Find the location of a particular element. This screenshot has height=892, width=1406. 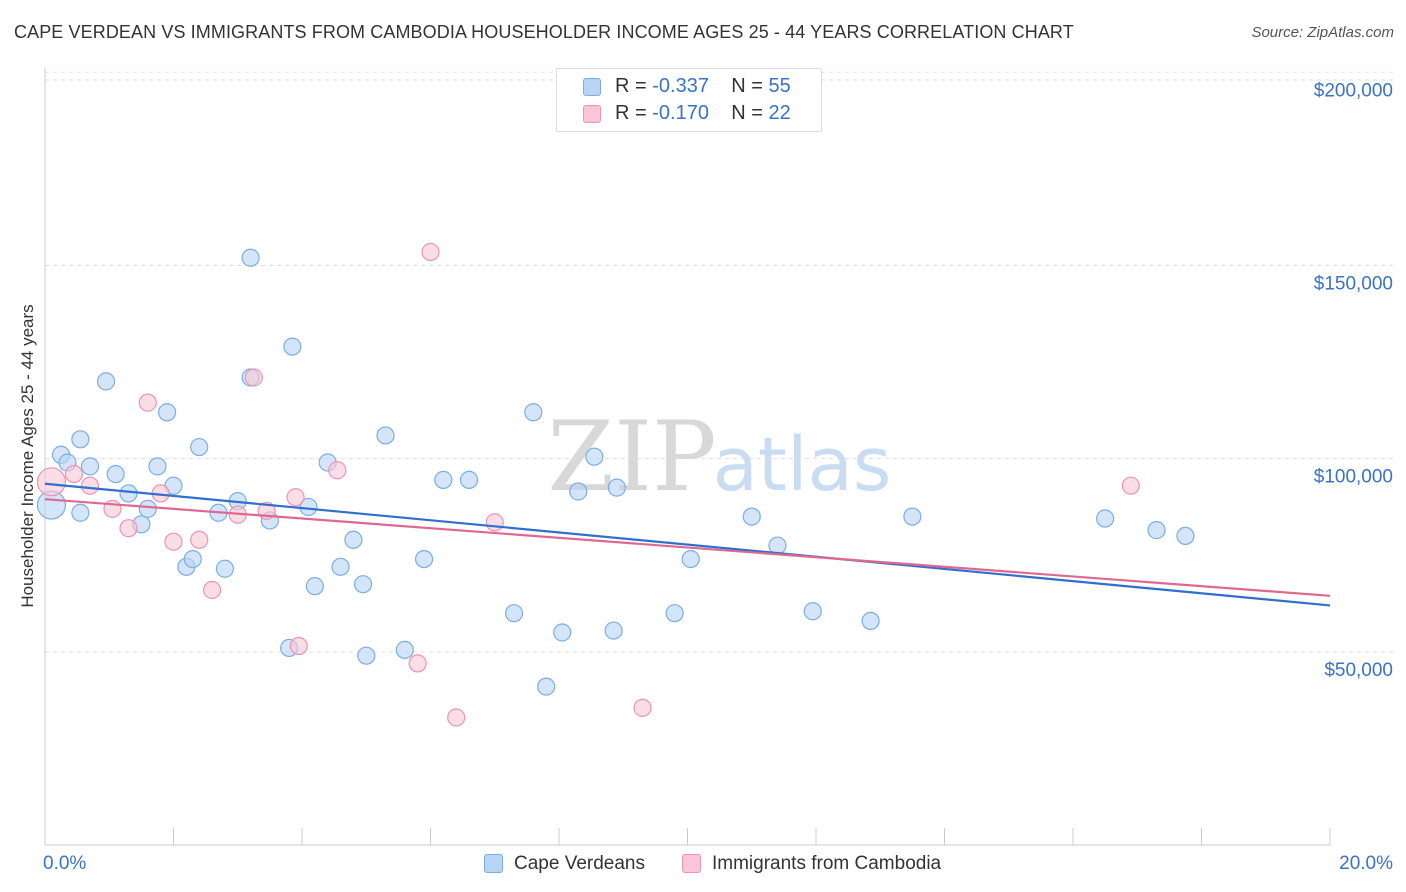

legend-swatch-blue is located at coordinates (592, 87).